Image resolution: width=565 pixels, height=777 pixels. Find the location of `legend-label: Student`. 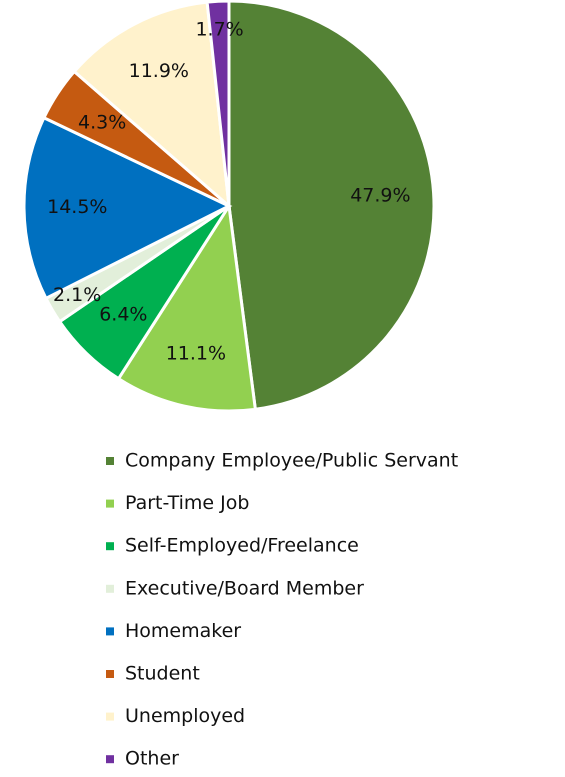

legend-label: Student is located at coordinates (162, 674).